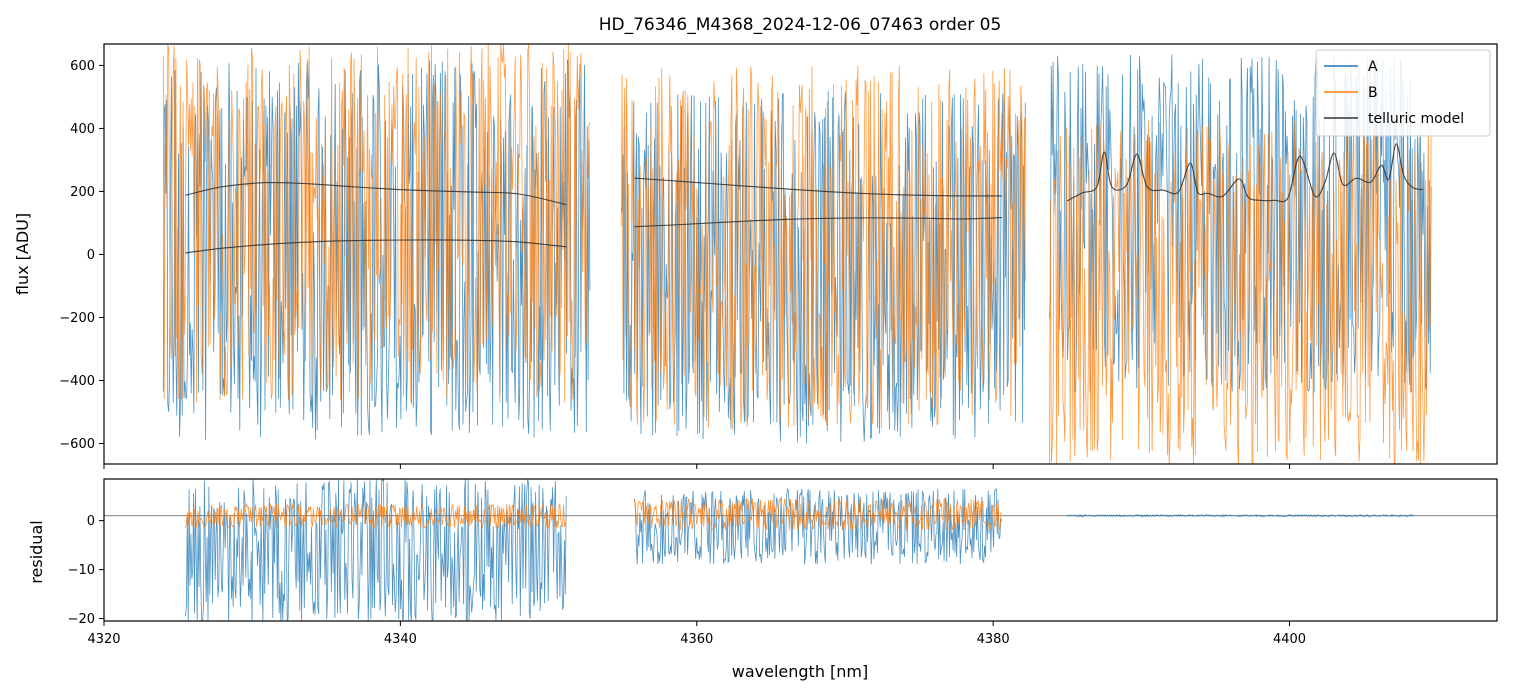  Describe the element at coordinates (800, 25) in the screenshot. I see `chart-title: HD_76346_M4368_2024-12-06_07463 order 05` at that location.